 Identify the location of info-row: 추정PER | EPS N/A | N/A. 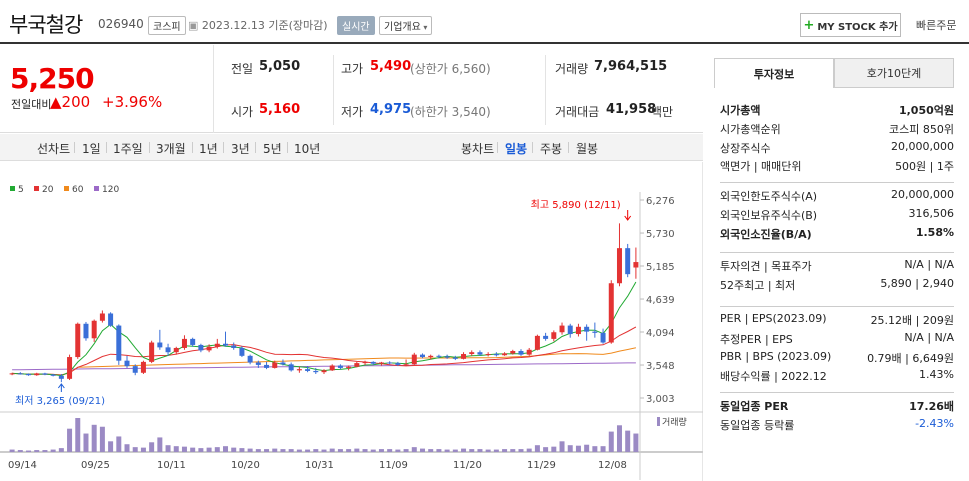
(837, 340).